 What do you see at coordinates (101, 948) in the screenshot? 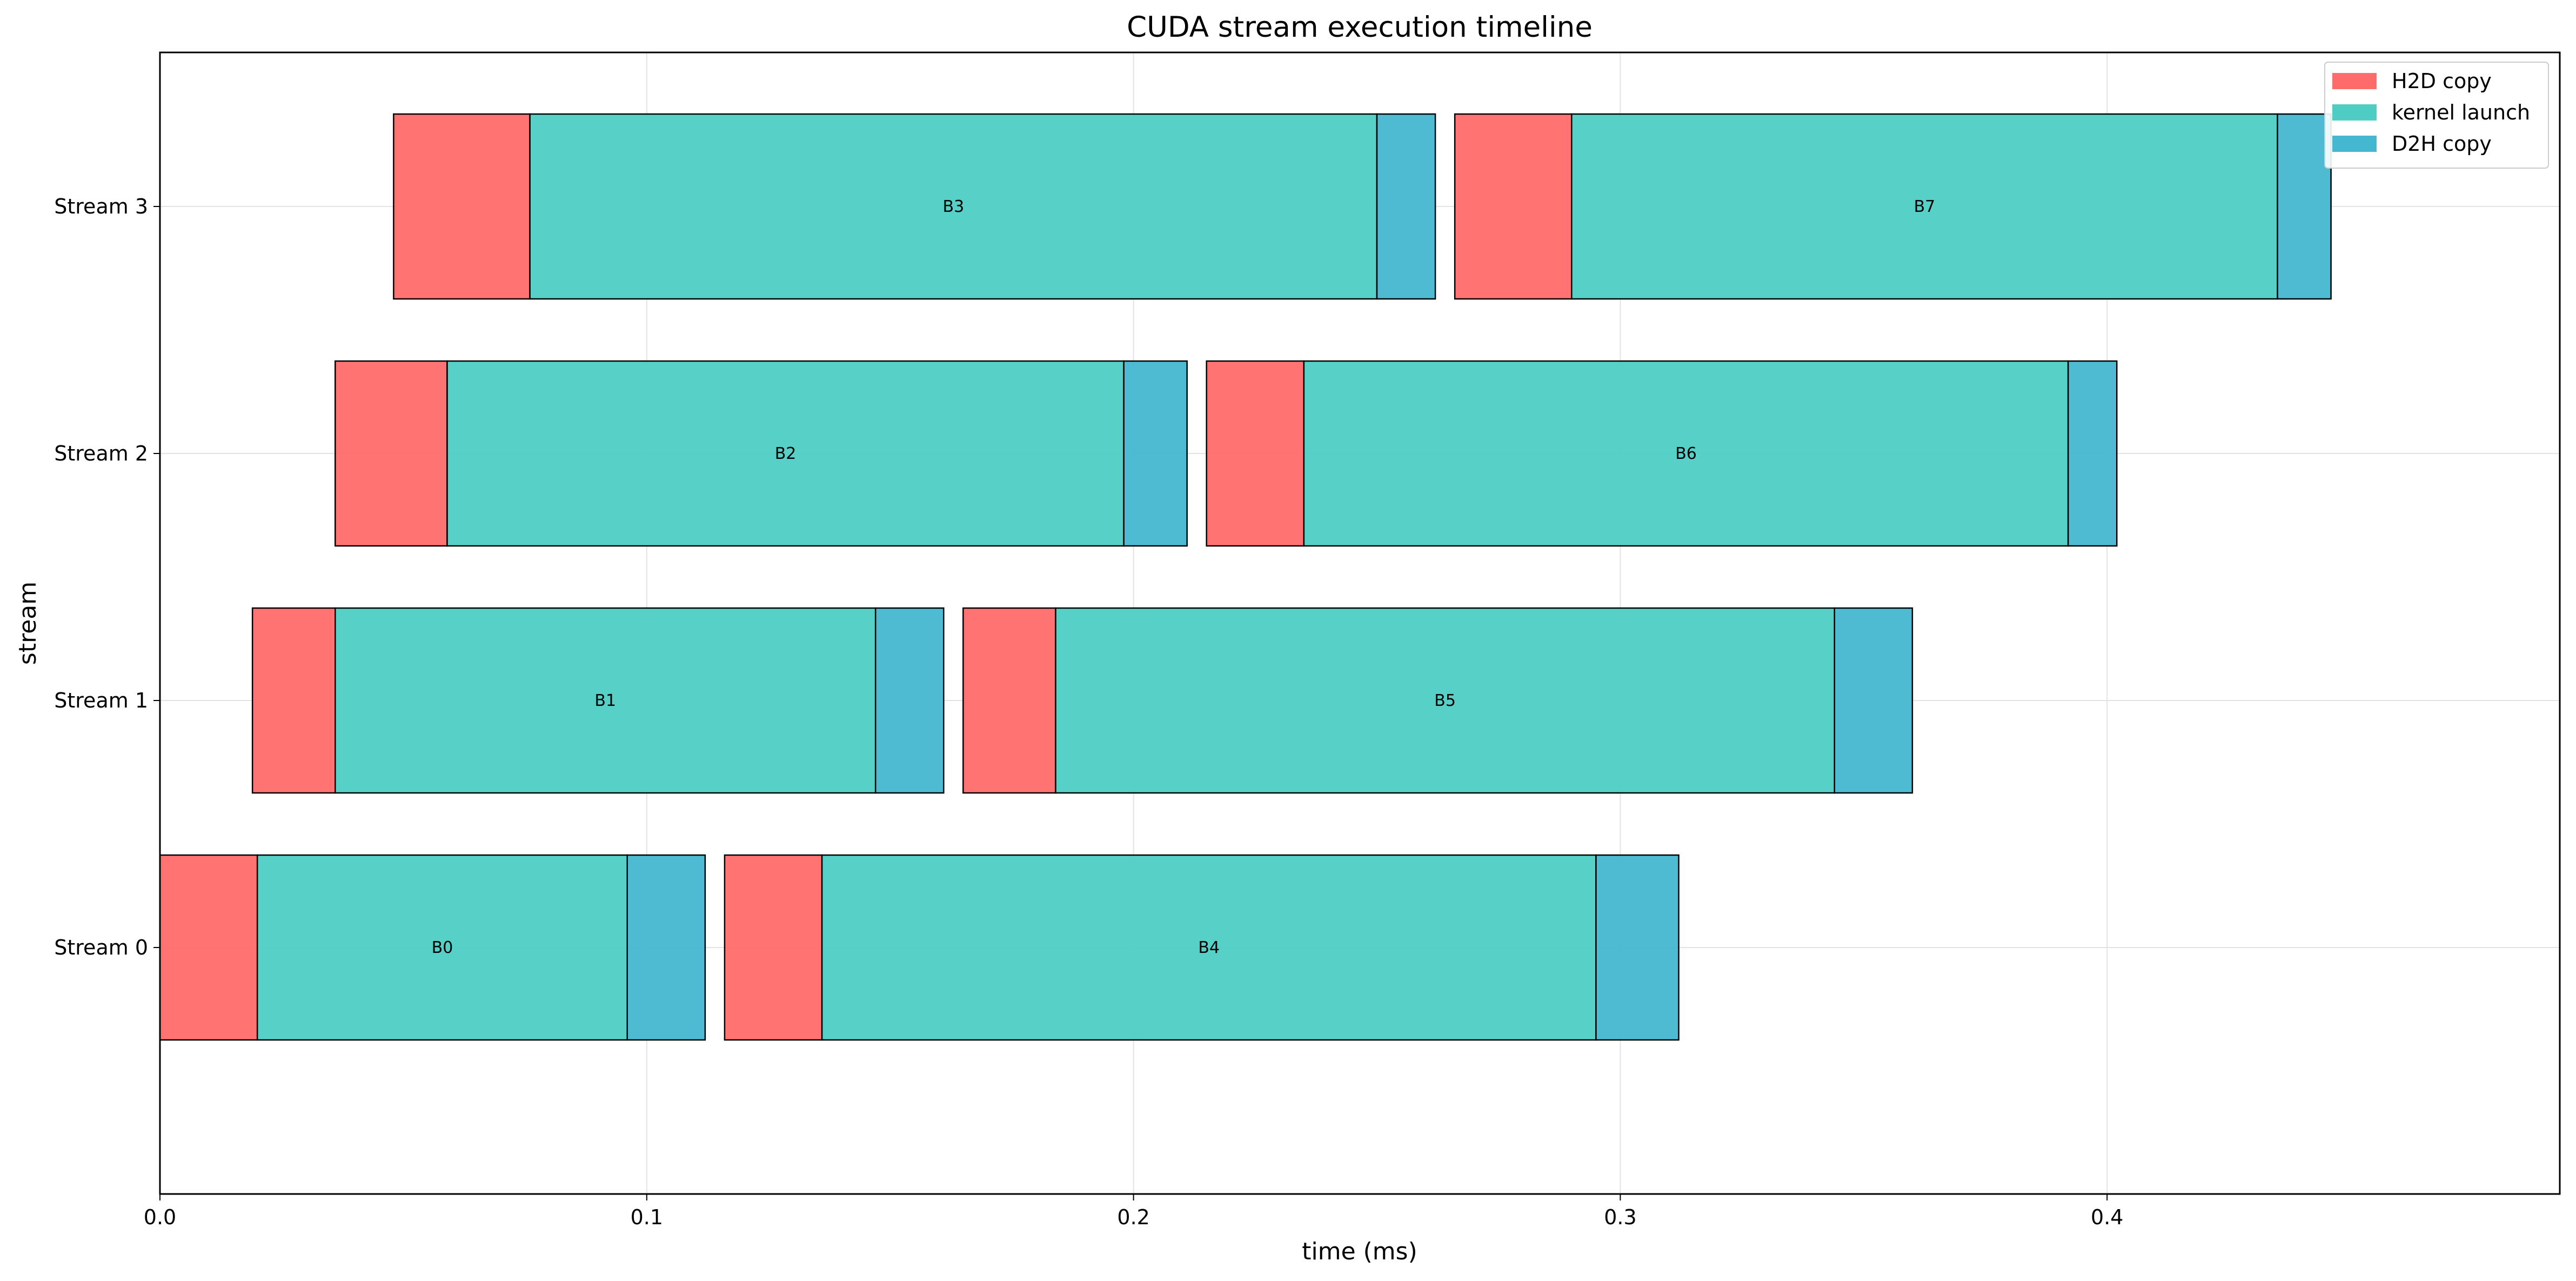
I see `y-tick-label: Stream 0` at bounding box center [101, 948].